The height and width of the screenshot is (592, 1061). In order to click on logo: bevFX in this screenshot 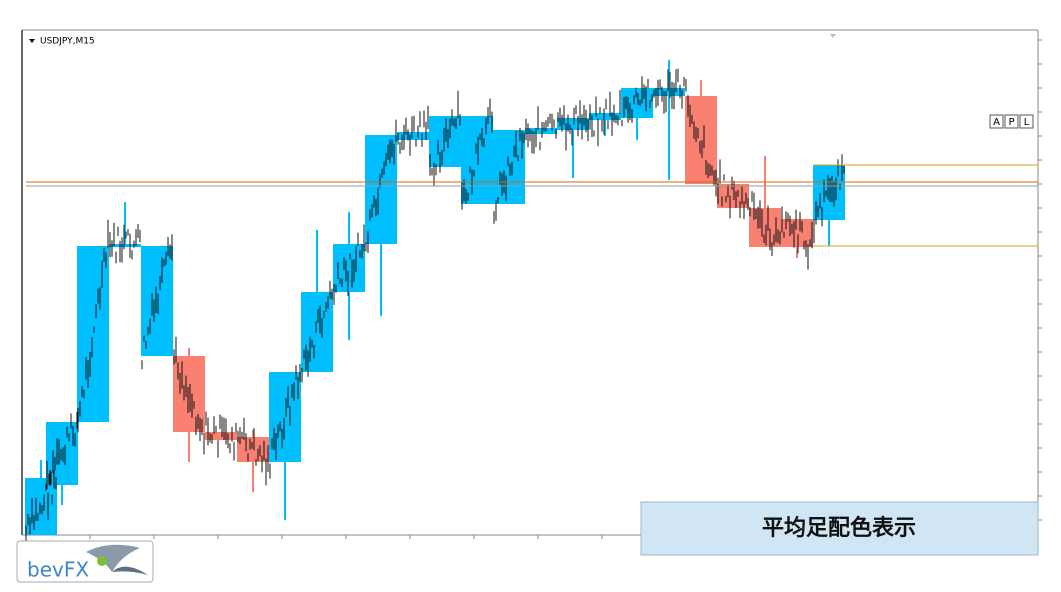, I will do `click(85, 561)`.